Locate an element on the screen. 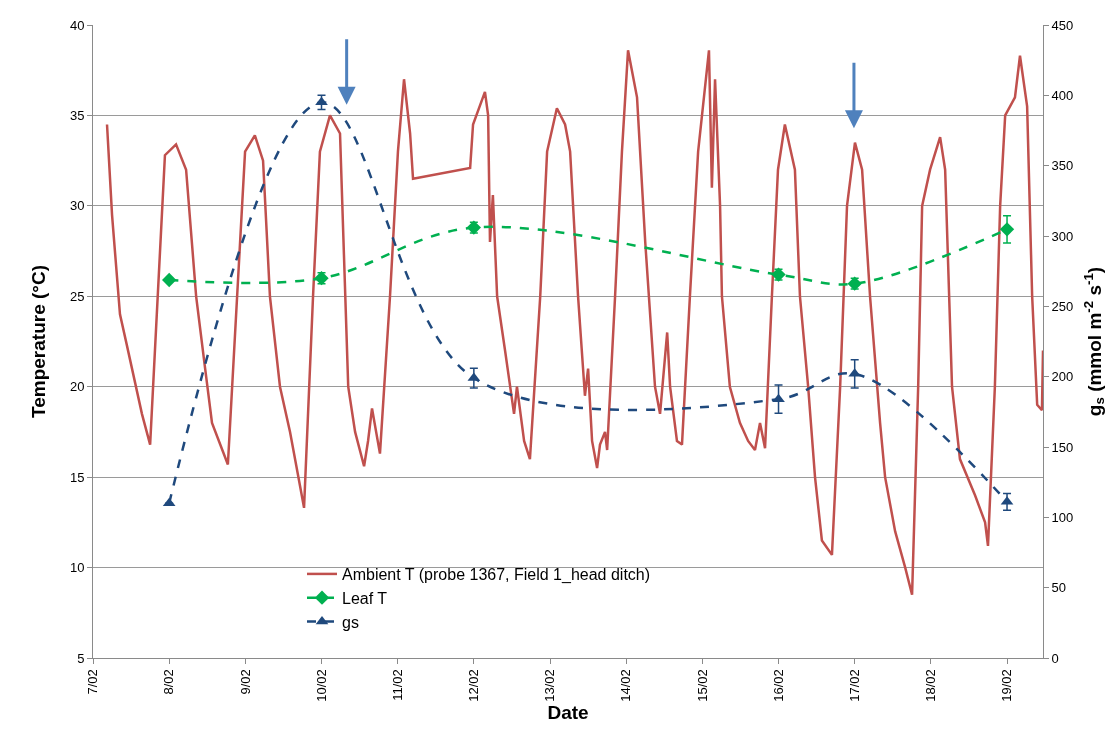  x-axis-title: Date is located at coordinates (568, 712).